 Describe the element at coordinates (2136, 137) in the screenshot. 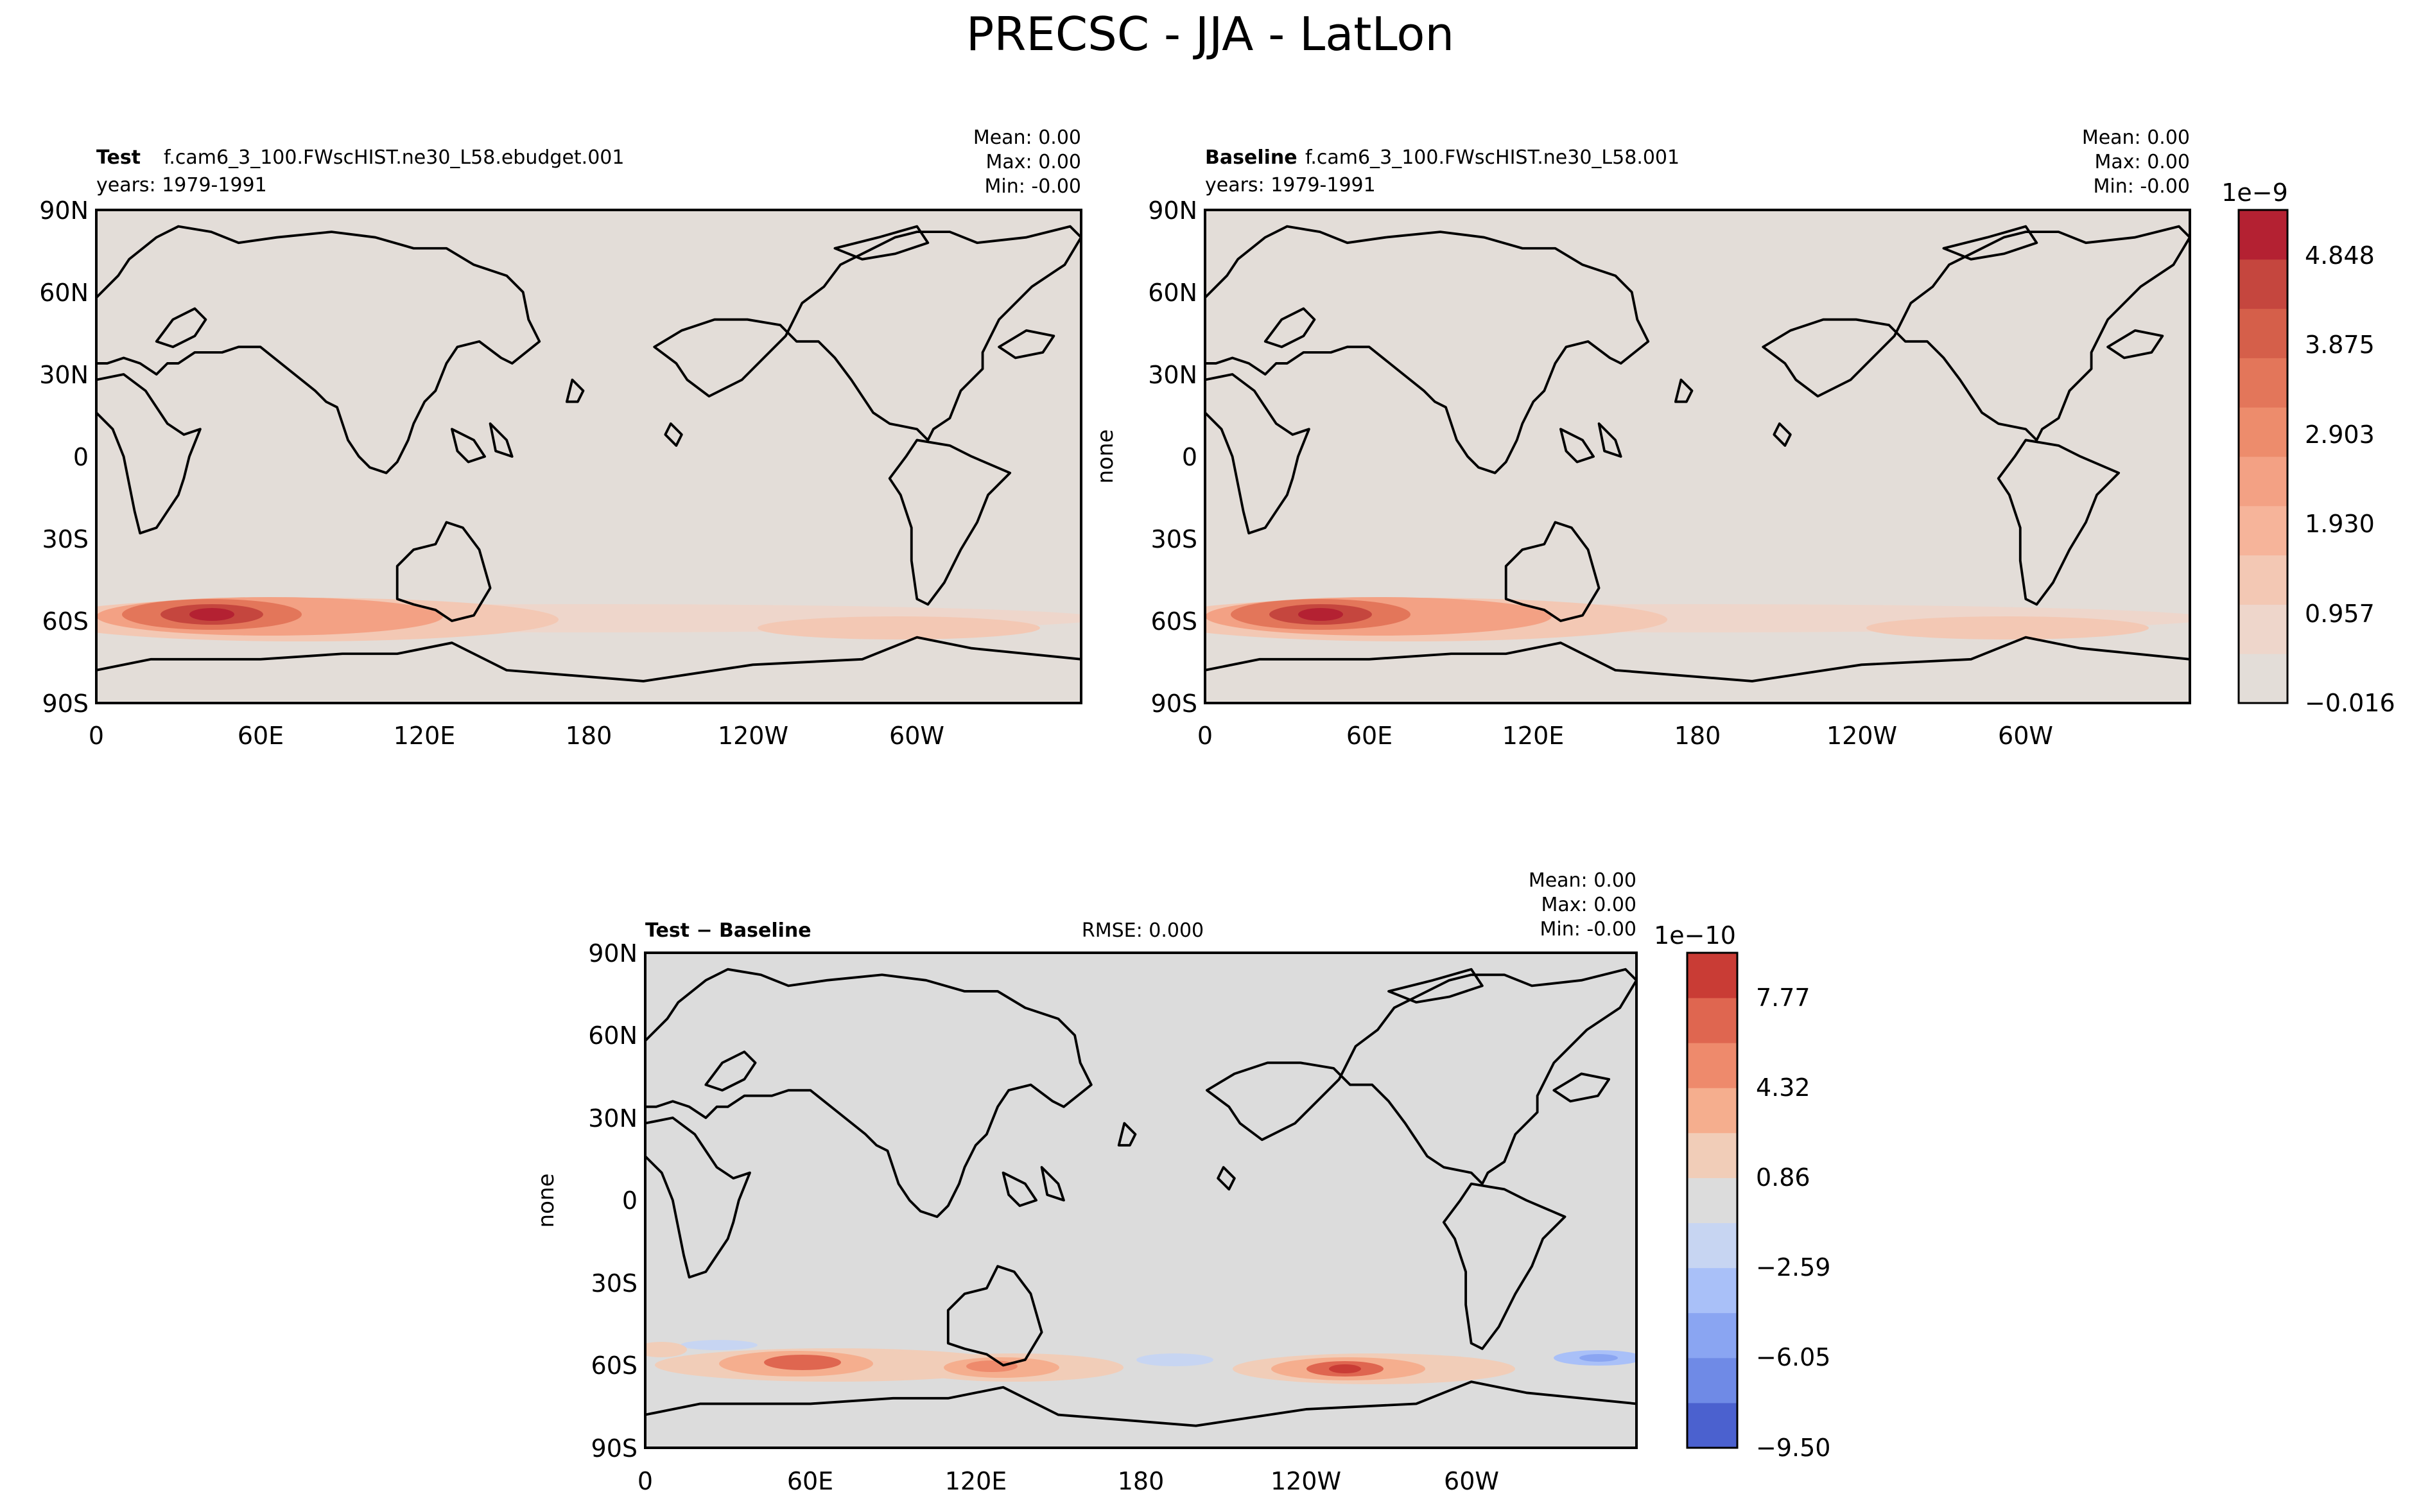

I see `panel-baseline-mean: Mean: 0.00` at that location.